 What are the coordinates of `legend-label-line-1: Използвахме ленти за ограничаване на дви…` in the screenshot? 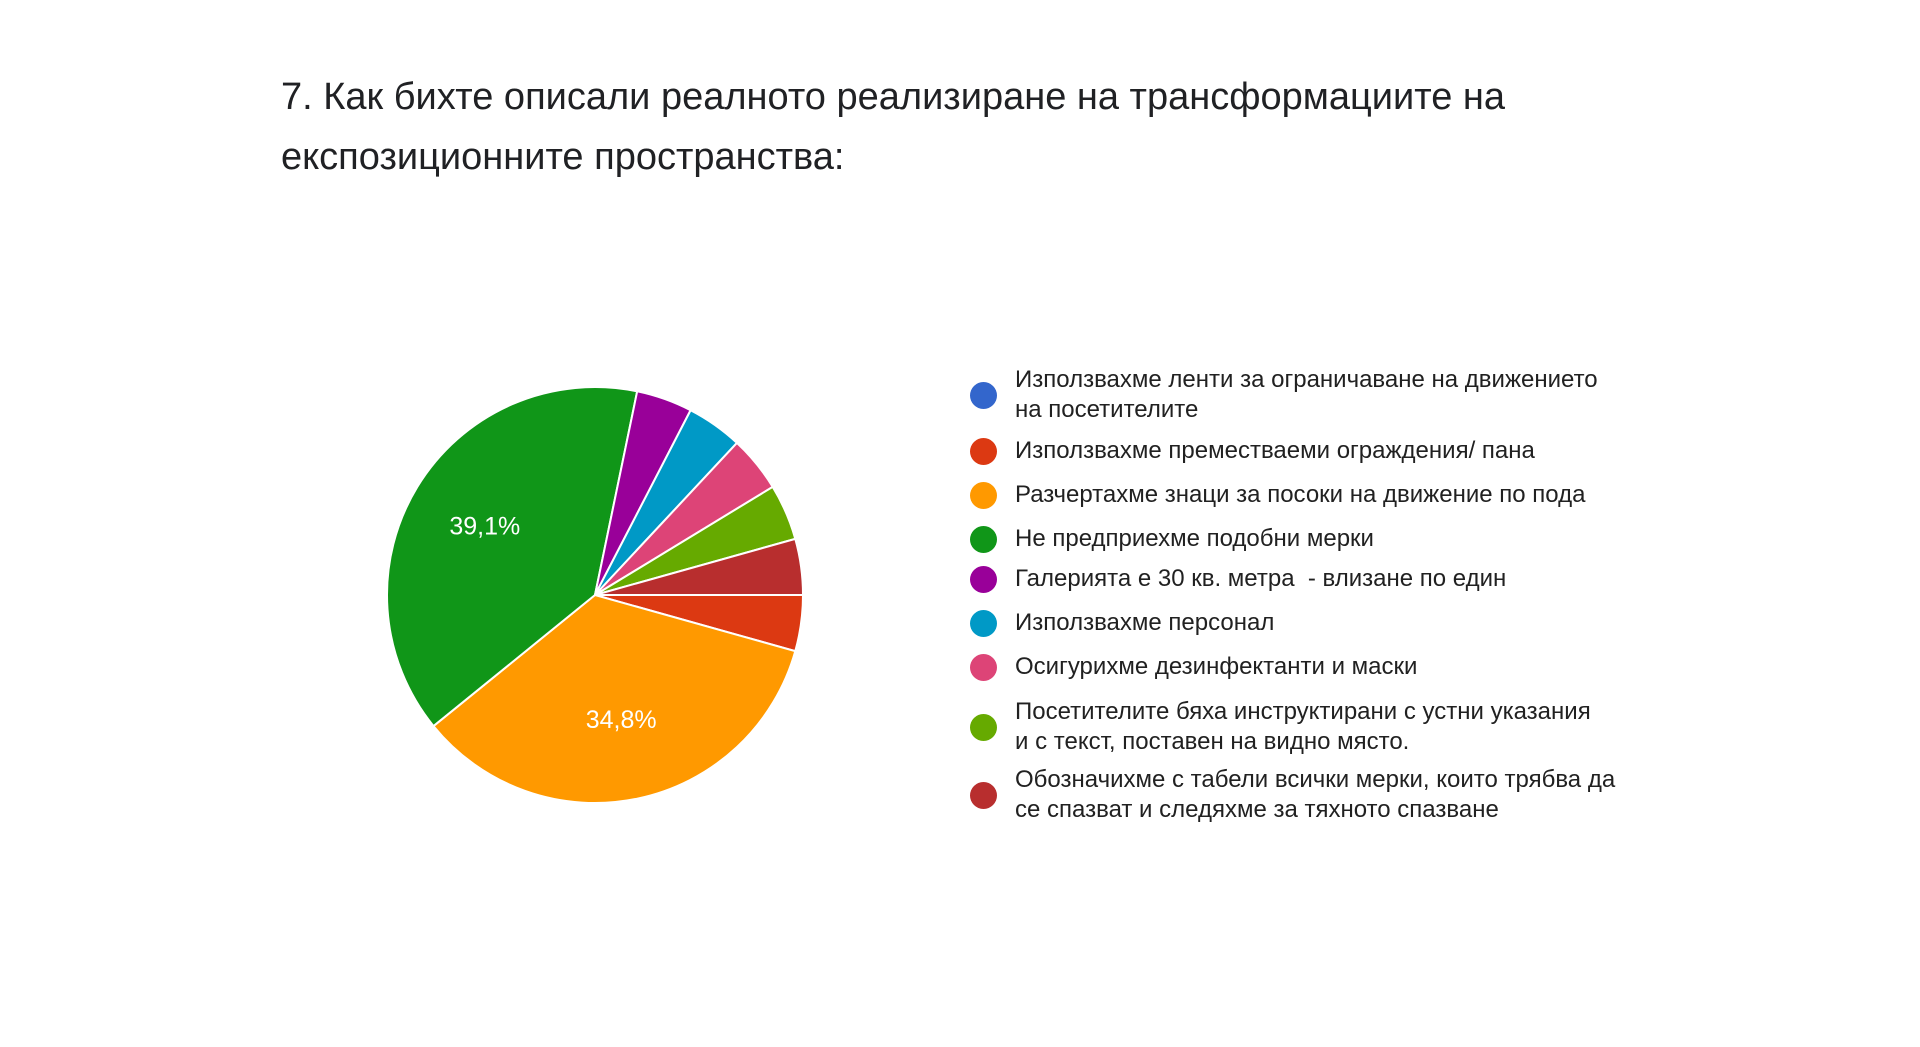 It's located at (1306, 379).